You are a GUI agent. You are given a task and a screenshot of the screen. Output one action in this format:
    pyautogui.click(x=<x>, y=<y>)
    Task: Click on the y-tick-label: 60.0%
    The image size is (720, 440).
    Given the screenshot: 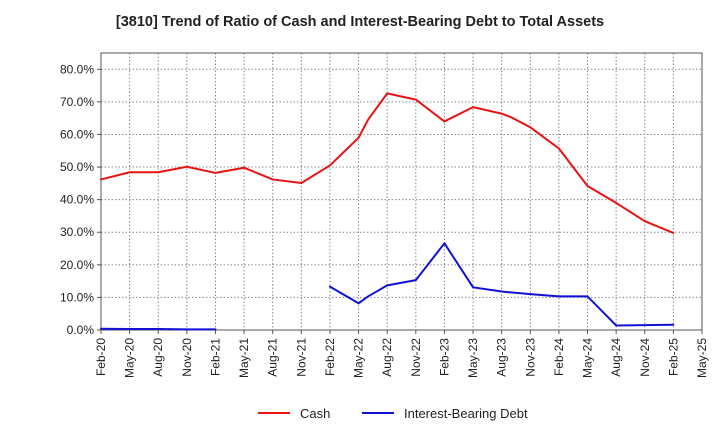 What is the action you would take?
    pyautogui.click(x=77, y=134)
    